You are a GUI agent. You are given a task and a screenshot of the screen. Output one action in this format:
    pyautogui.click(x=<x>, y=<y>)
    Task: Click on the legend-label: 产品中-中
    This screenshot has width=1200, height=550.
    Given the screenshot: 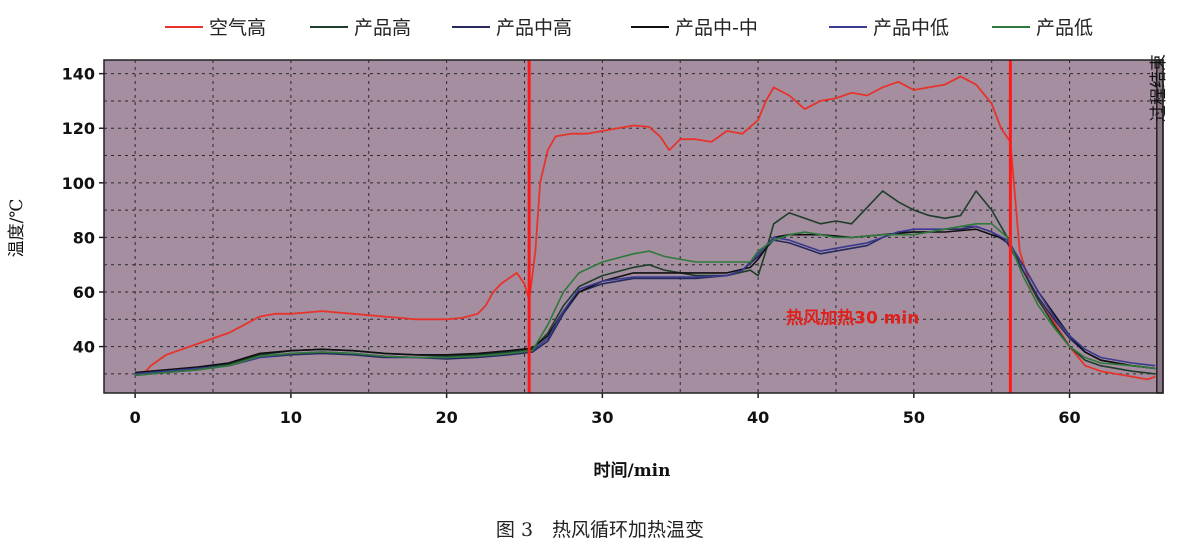 What is the action you would take?
    pyautogui.click(x=716, y=28)
    